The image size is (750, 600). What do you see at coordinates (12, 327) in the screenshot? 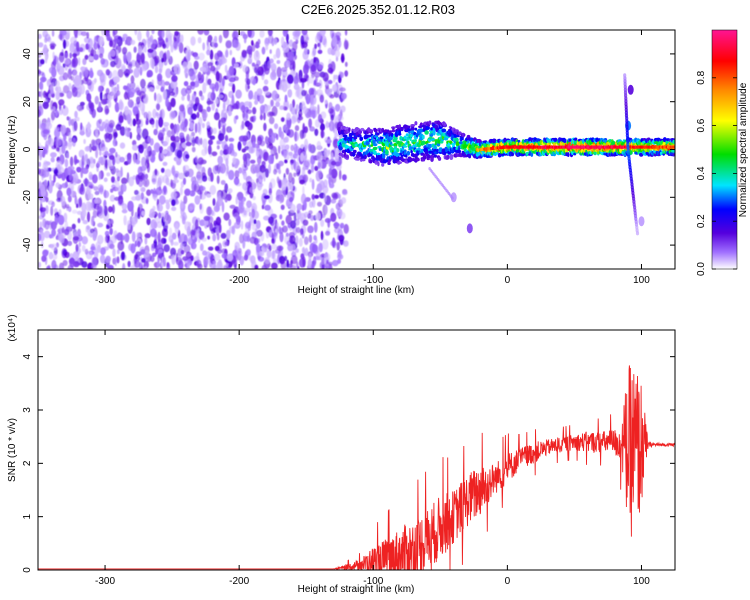
I see `snr-scale-label: (x10⁴)` at bounding box center [12, 327].